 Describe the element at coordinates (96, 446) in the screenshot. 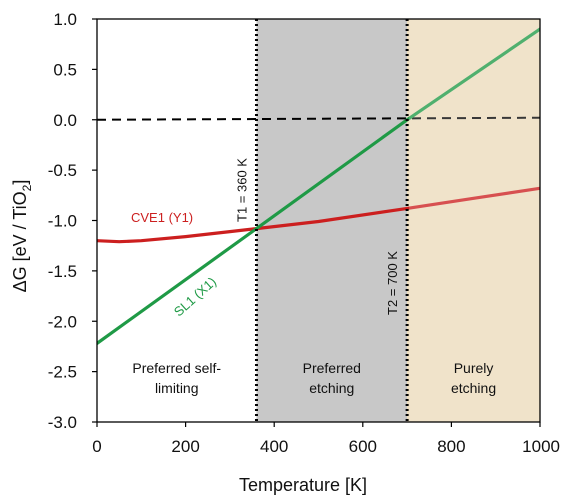

I see `x-tick-label: 0` at that location.